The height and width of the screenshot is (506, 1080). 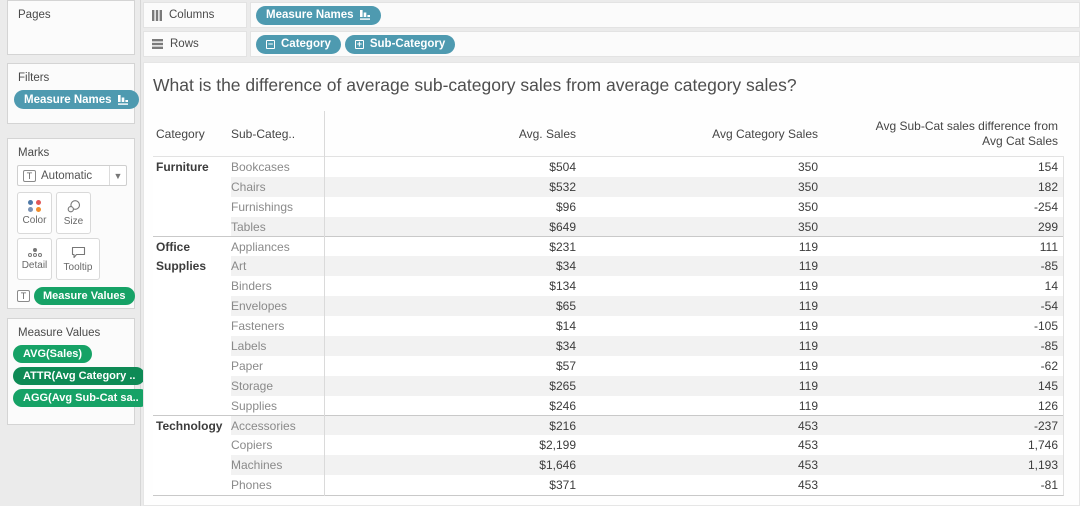 What do you see at coordinates (249, 346) in the screenshot?
I see `subcategory-cell: Labels` at bounding box center [249, 346].